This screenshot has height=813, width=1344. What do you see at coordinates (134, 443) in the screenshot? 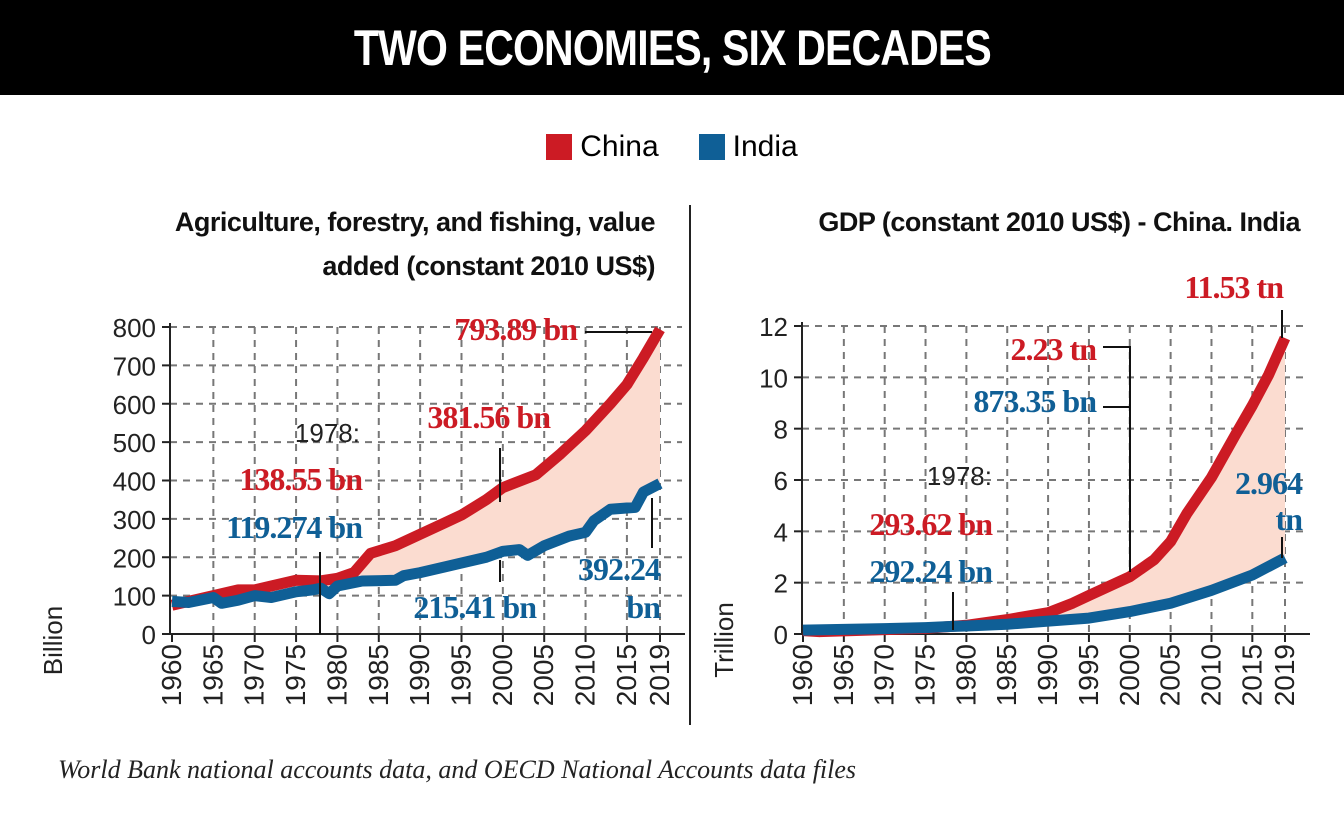
I see `y-tick-label: 500` at bounding box center [134, 443].